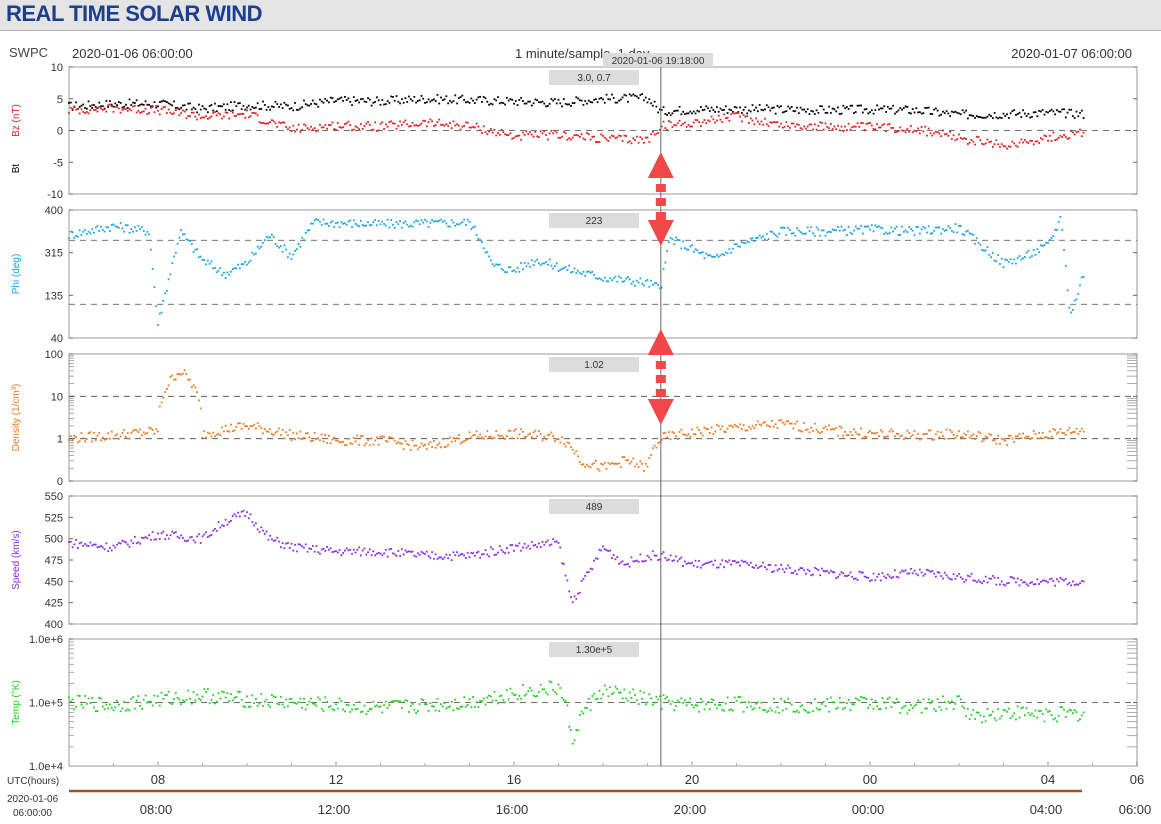 Image resolution: width=1161 pixels, height=824 pixels. I want to click on y-tick-label: 500, so click(54, 540).